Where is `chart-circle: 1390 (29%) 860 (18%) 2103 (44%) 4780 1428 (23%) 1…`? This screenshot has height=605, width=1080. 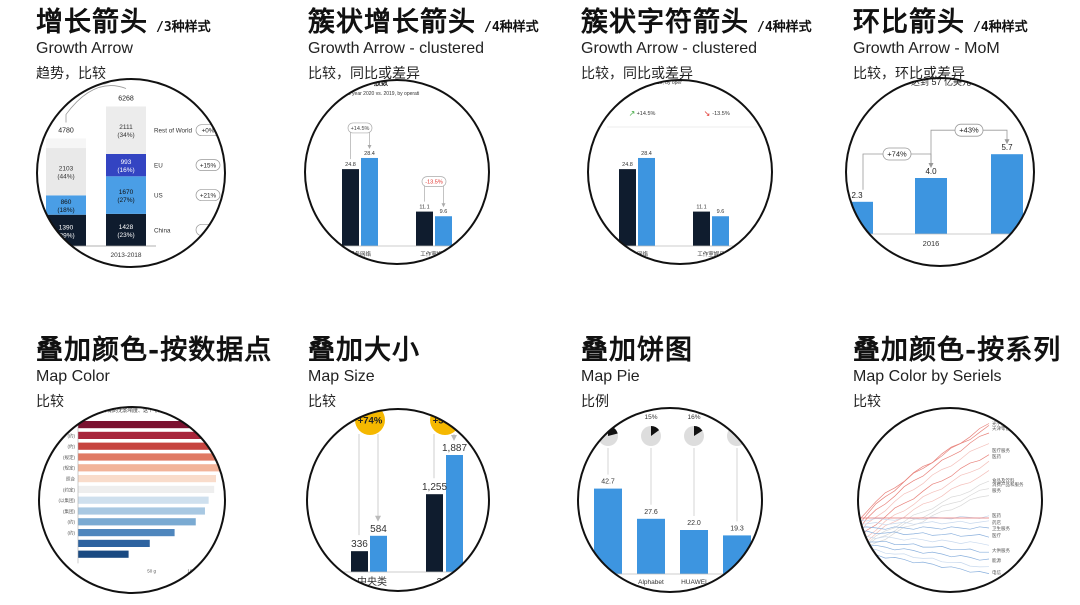
chart-circle: 1390 (29%) 860 (18%) 2103 (44%) 4780 1428 (23%) 1… is located at coordinates (131, 173).